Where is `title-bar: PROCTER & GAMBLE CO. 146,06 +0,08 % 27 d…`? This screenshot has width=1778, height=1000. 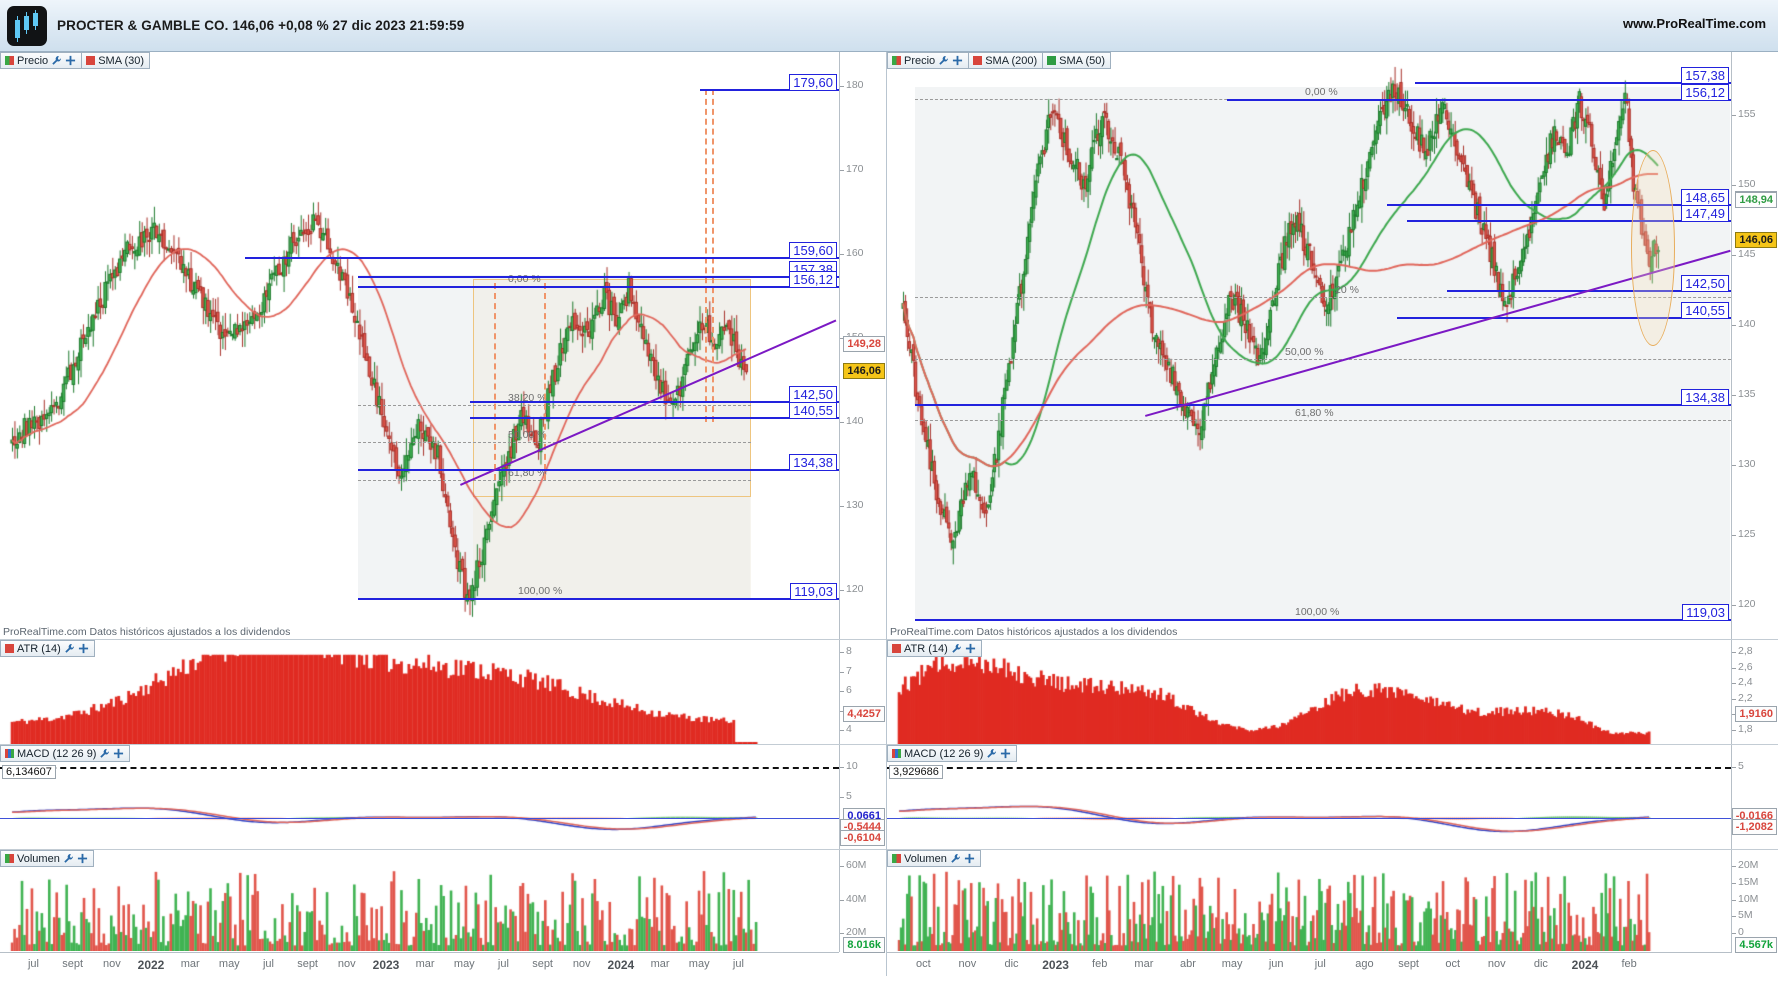
title-bar: PROCTER & GAMBLE CO. 146,06 +0,08 % 27 d… is located at coordinates (889, 26).